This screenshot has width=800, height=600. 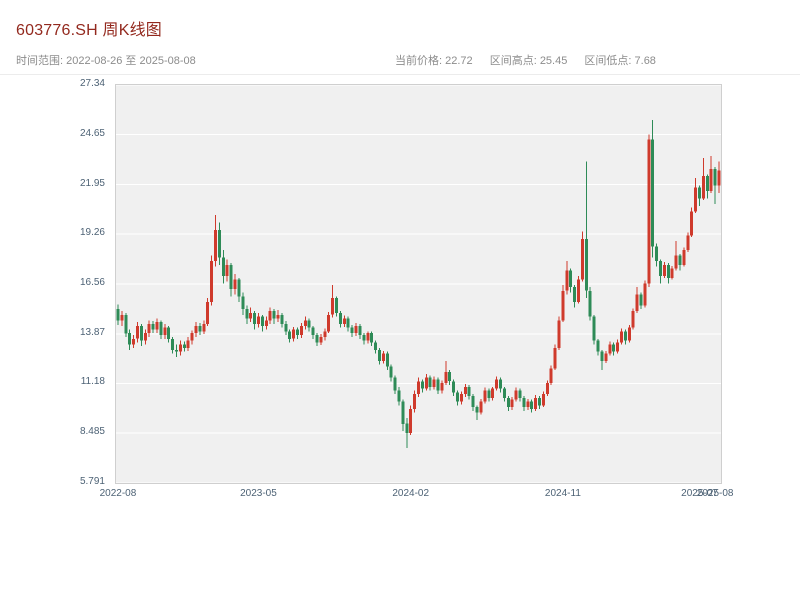 I want to click on y-tick-label: 13.87, so click(x=92, y=332).